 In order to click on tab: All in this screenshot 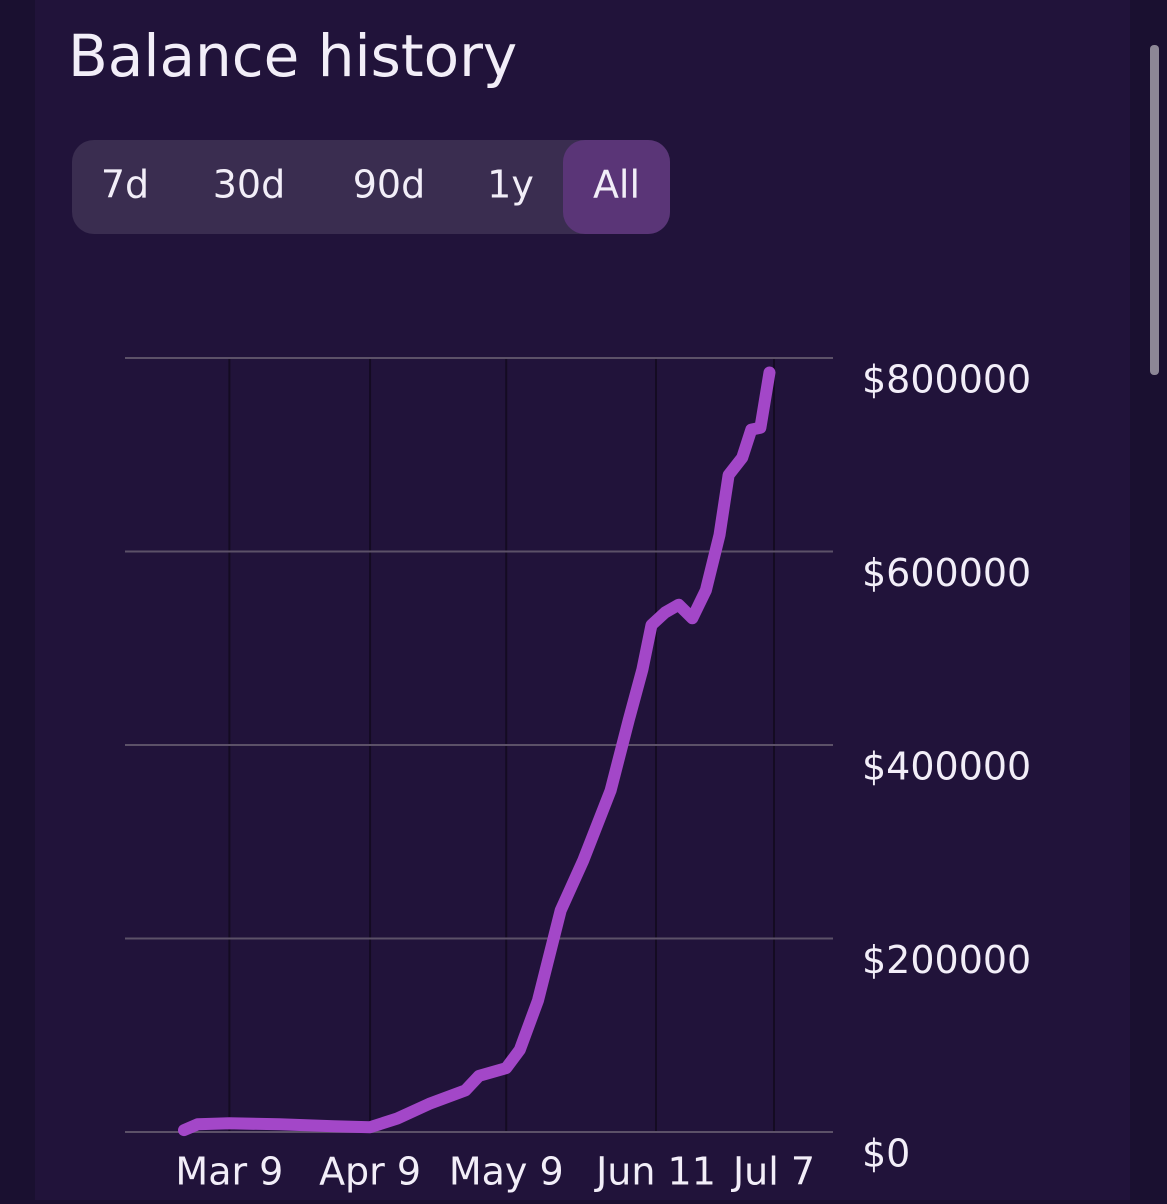, I will do `click(616, 185)`.